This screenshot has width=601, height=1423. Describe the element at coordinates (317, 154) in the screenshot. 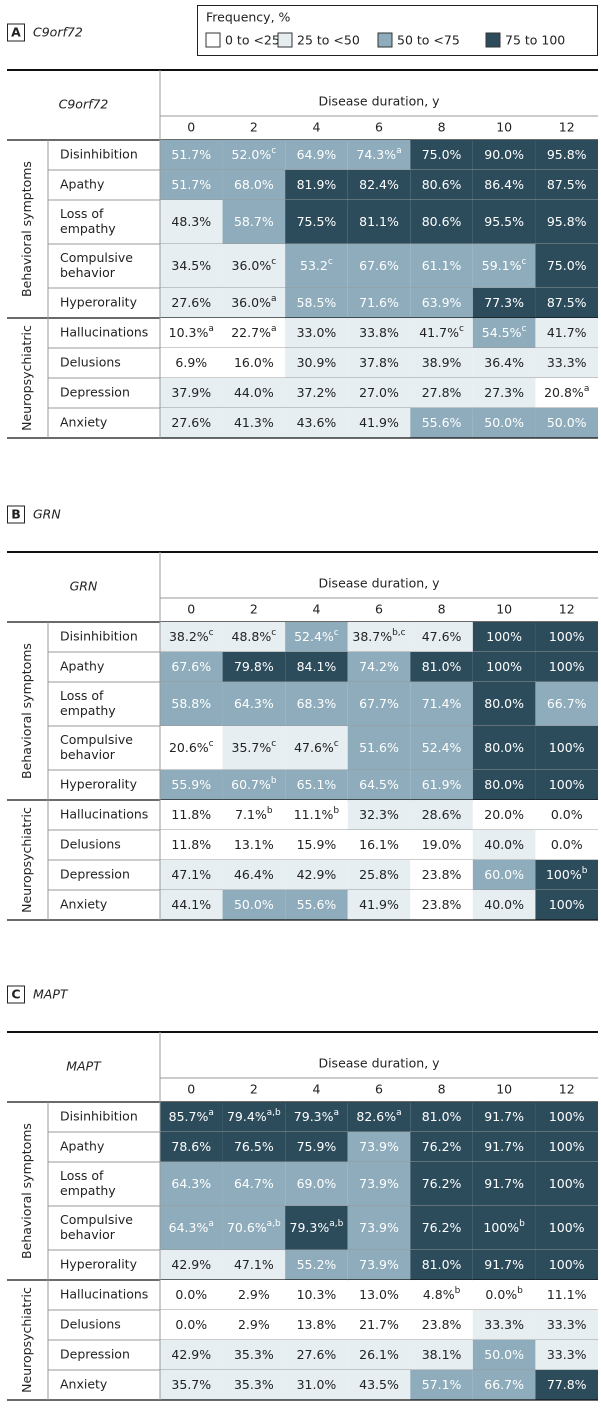

I see `cell-text: 64.9%` at that location.